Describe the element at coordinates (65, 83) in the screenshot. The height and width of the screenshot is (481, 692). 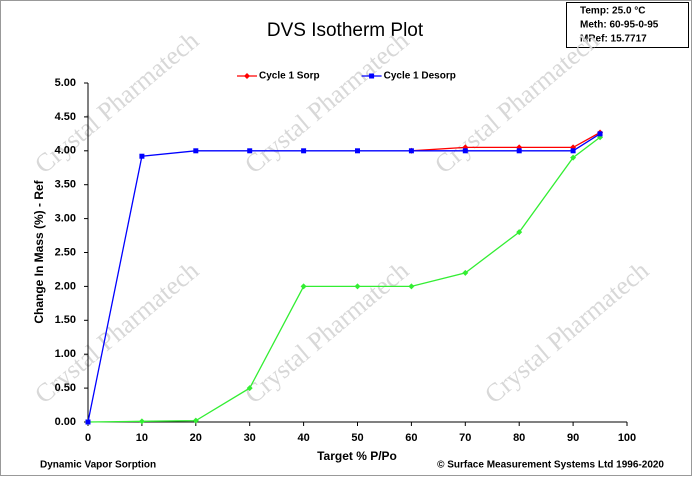
I see `y-tick-label: 5.00` at that location.